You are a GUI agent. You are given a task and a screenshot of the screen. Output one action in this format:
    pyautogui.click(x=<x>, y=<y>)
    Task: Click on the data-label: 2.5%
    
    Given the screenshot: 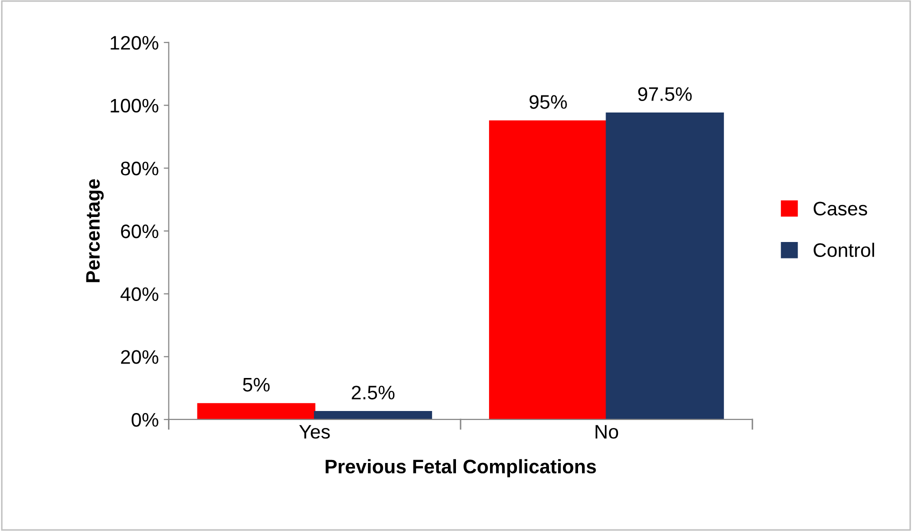 What is the action you would take?
    pyautogui.click(x=373, y=393)
    